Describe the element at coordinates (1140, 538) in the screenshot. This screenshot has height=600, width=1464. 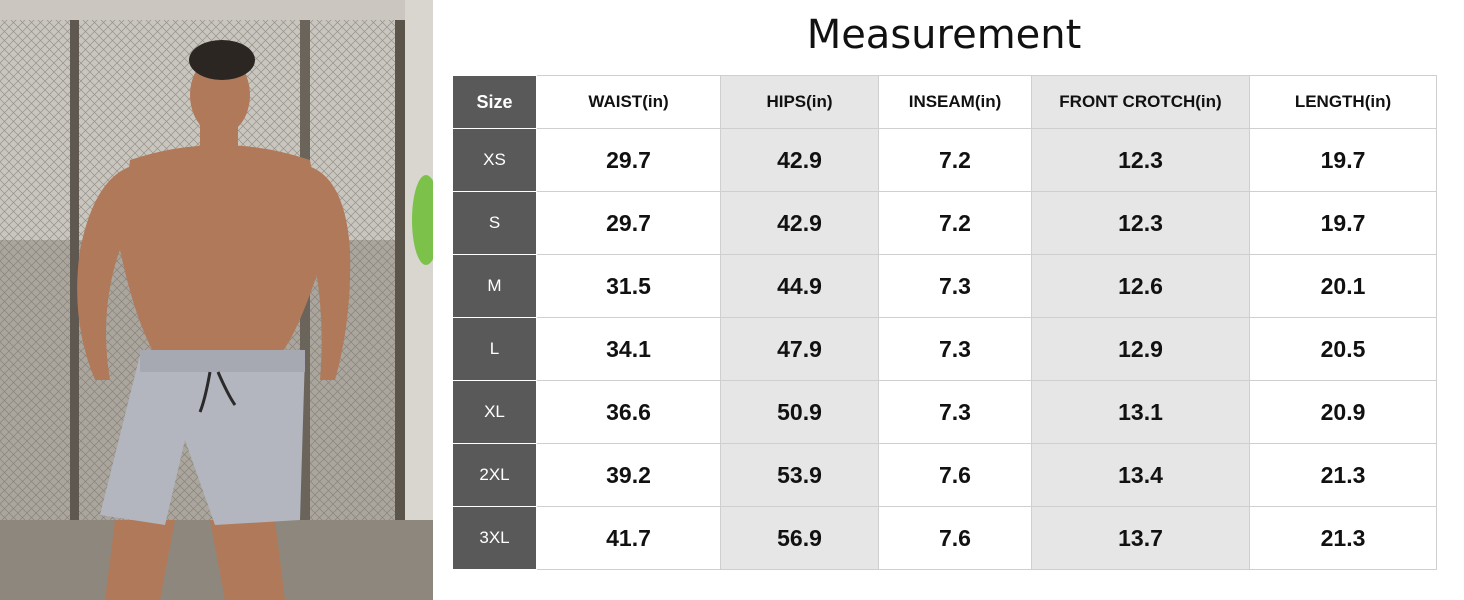
I see `front-crotch-value: 13.7` at that location.